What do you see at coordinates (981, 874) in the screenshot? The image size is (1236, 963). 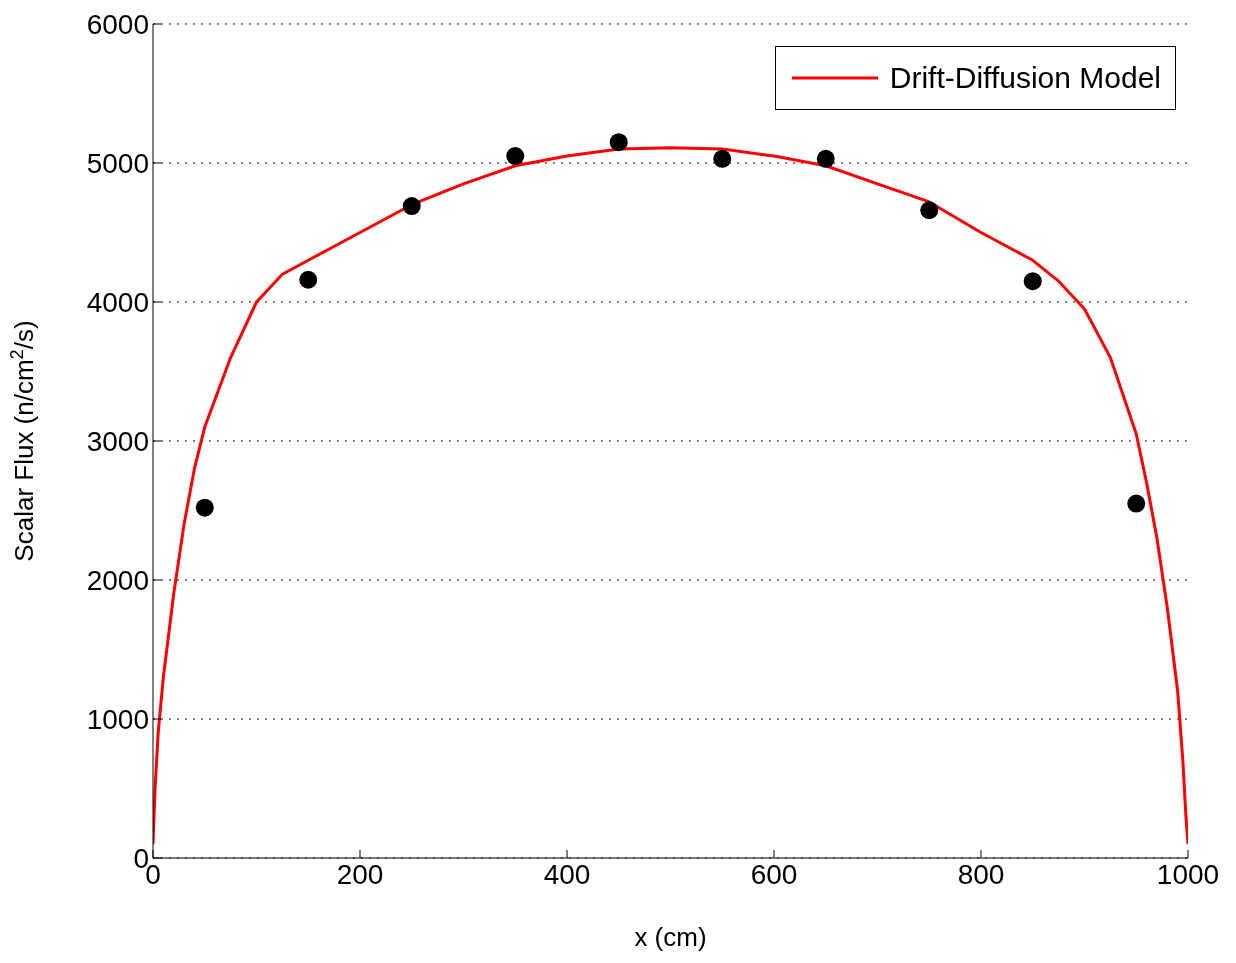 I see `x-tick-label: 800` at bounding box center [981, 874].